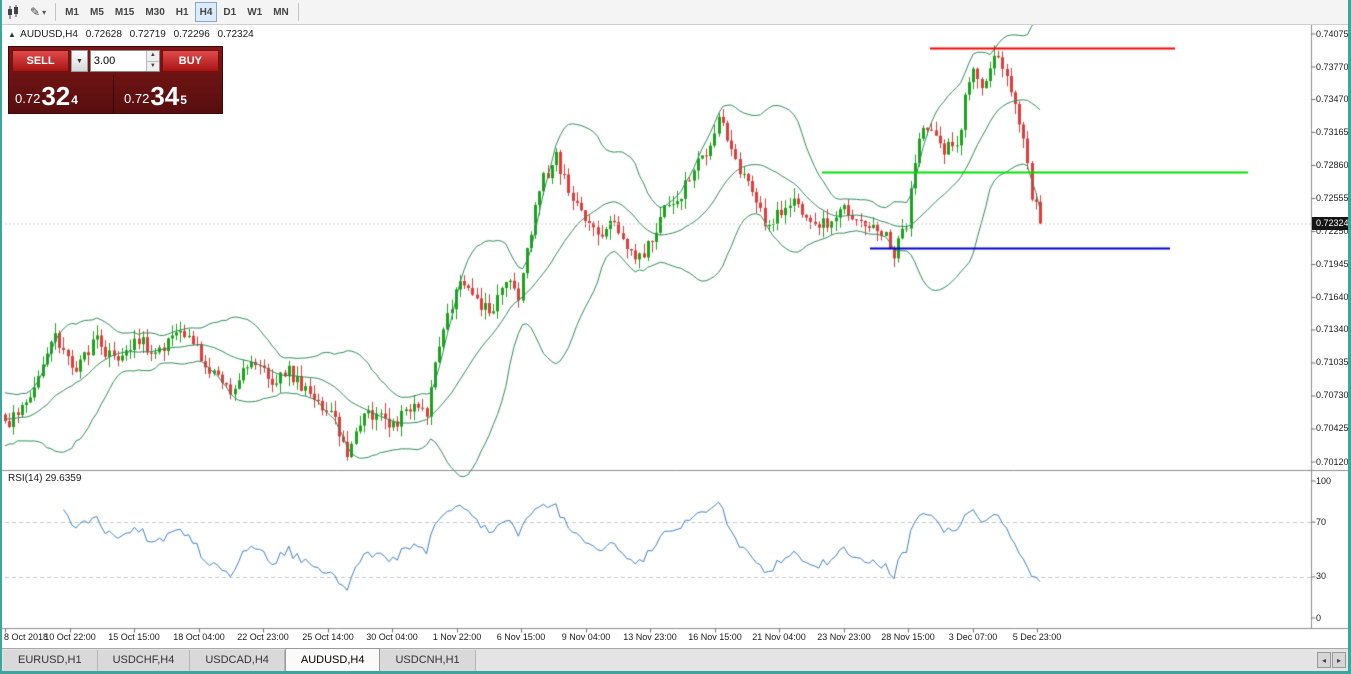  I want to click on volume-field: ▲ ▼, so click(124, 61).